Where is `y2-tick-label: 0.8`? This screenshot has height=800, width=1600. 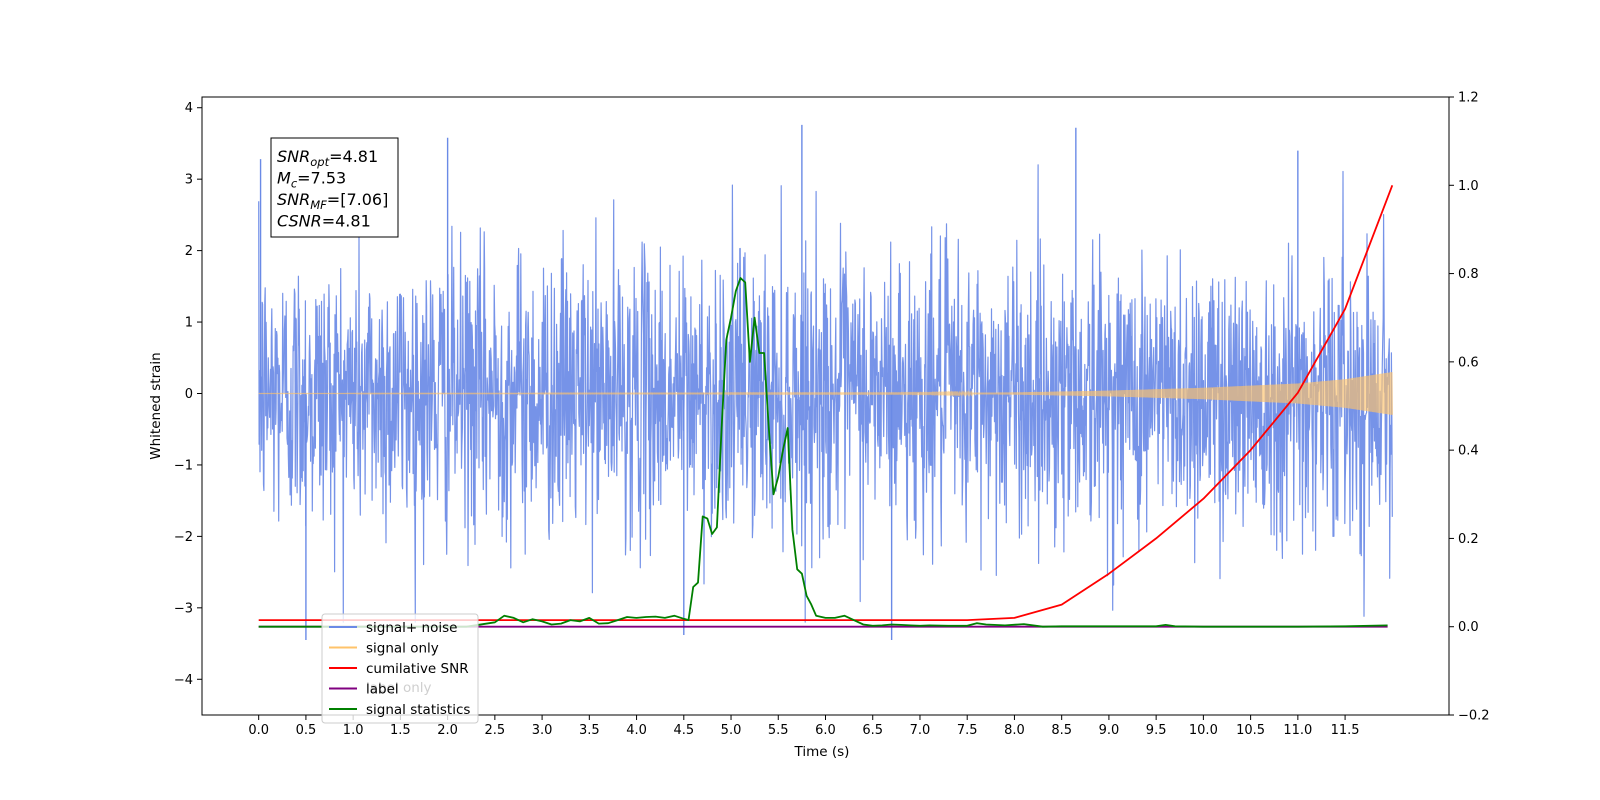
y2-tick-label: 0.8 is located at coordinates (1468, 274).